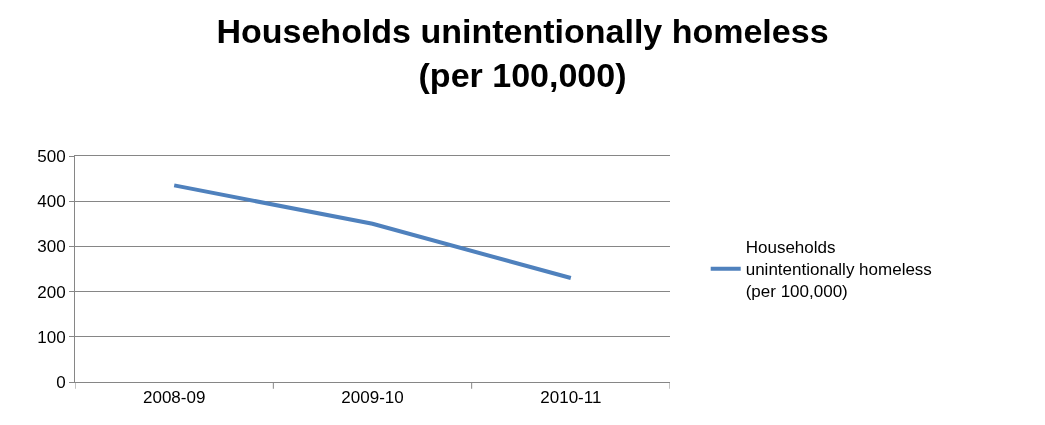  Describe the element at coordinates (522, 52) in the screenshot. I see `chart-title: Households unintentionally homeless (per 100,000)` at that location.